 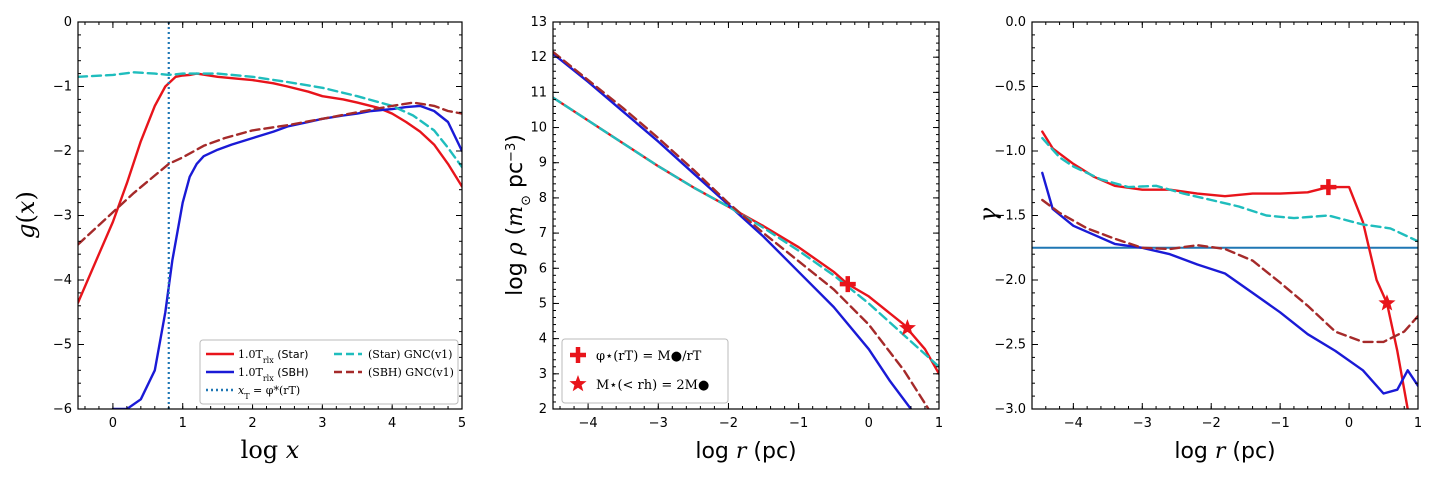 I want to click on rho-x-axis-label: log r (pc), so click(x=745, y=451).